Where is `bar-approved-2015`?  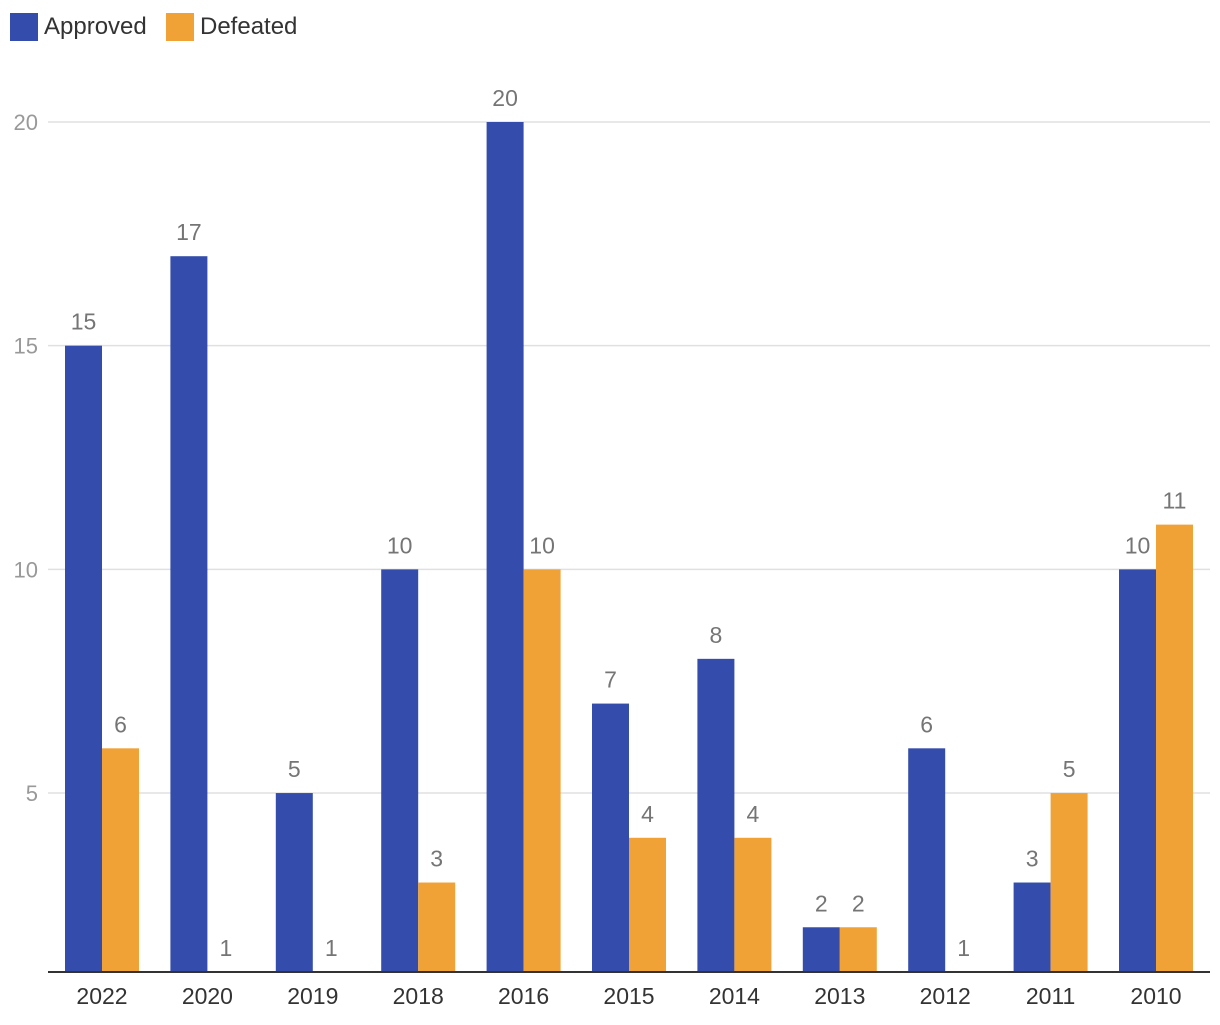 bar-approved-2015 is located at coordinates (610, 837).